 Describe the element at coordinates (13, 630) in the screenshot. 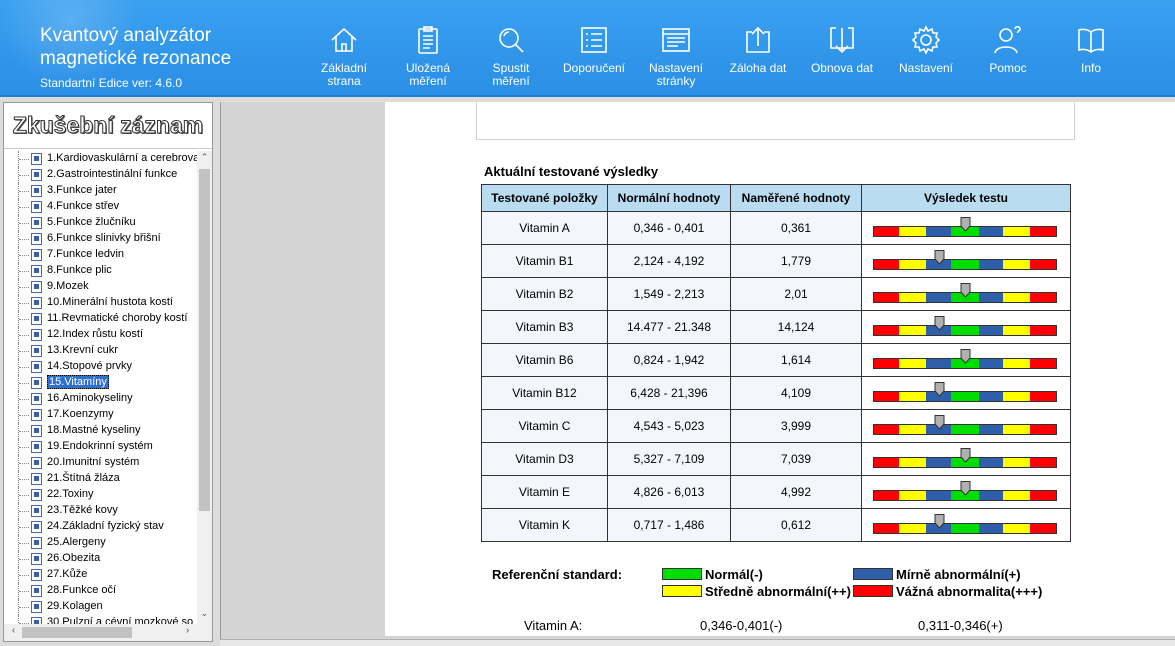

I see `scroll-left-icon: ‹` at that location.